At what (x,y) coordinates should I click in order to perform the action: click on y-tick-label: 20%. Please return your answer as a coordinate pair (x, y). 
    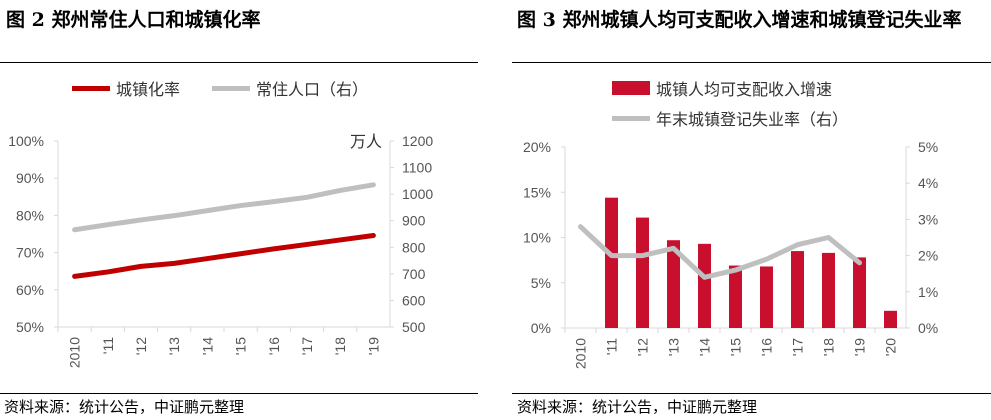
    Looking at the image, I should click on (537, 147).